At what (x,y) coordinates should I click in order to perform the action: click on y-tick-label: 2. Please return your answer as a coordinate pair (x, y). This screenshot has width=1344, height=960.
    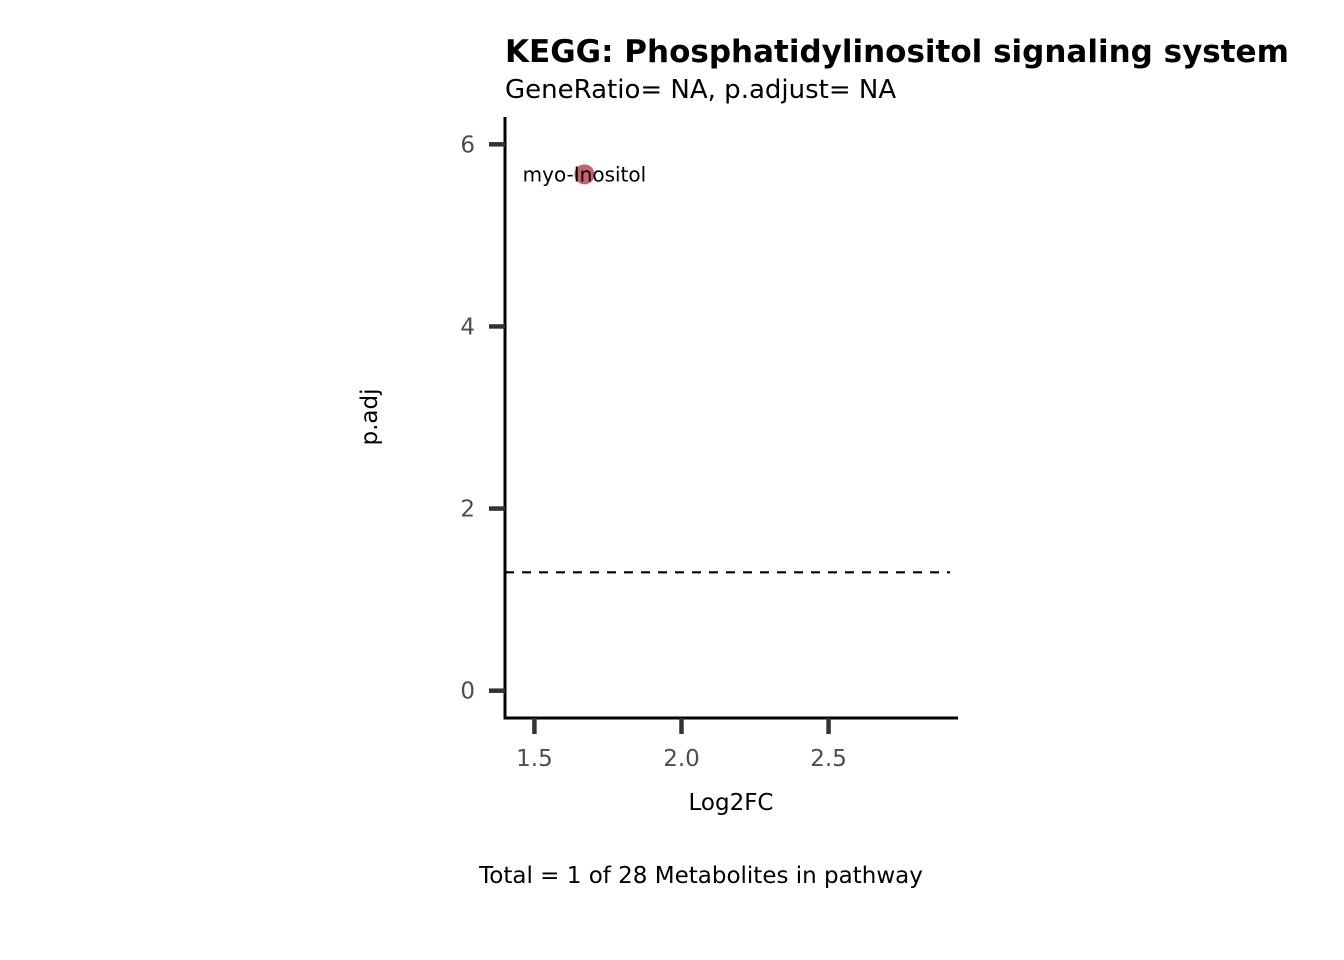
    Looking at the image, I should click on (467, 510).